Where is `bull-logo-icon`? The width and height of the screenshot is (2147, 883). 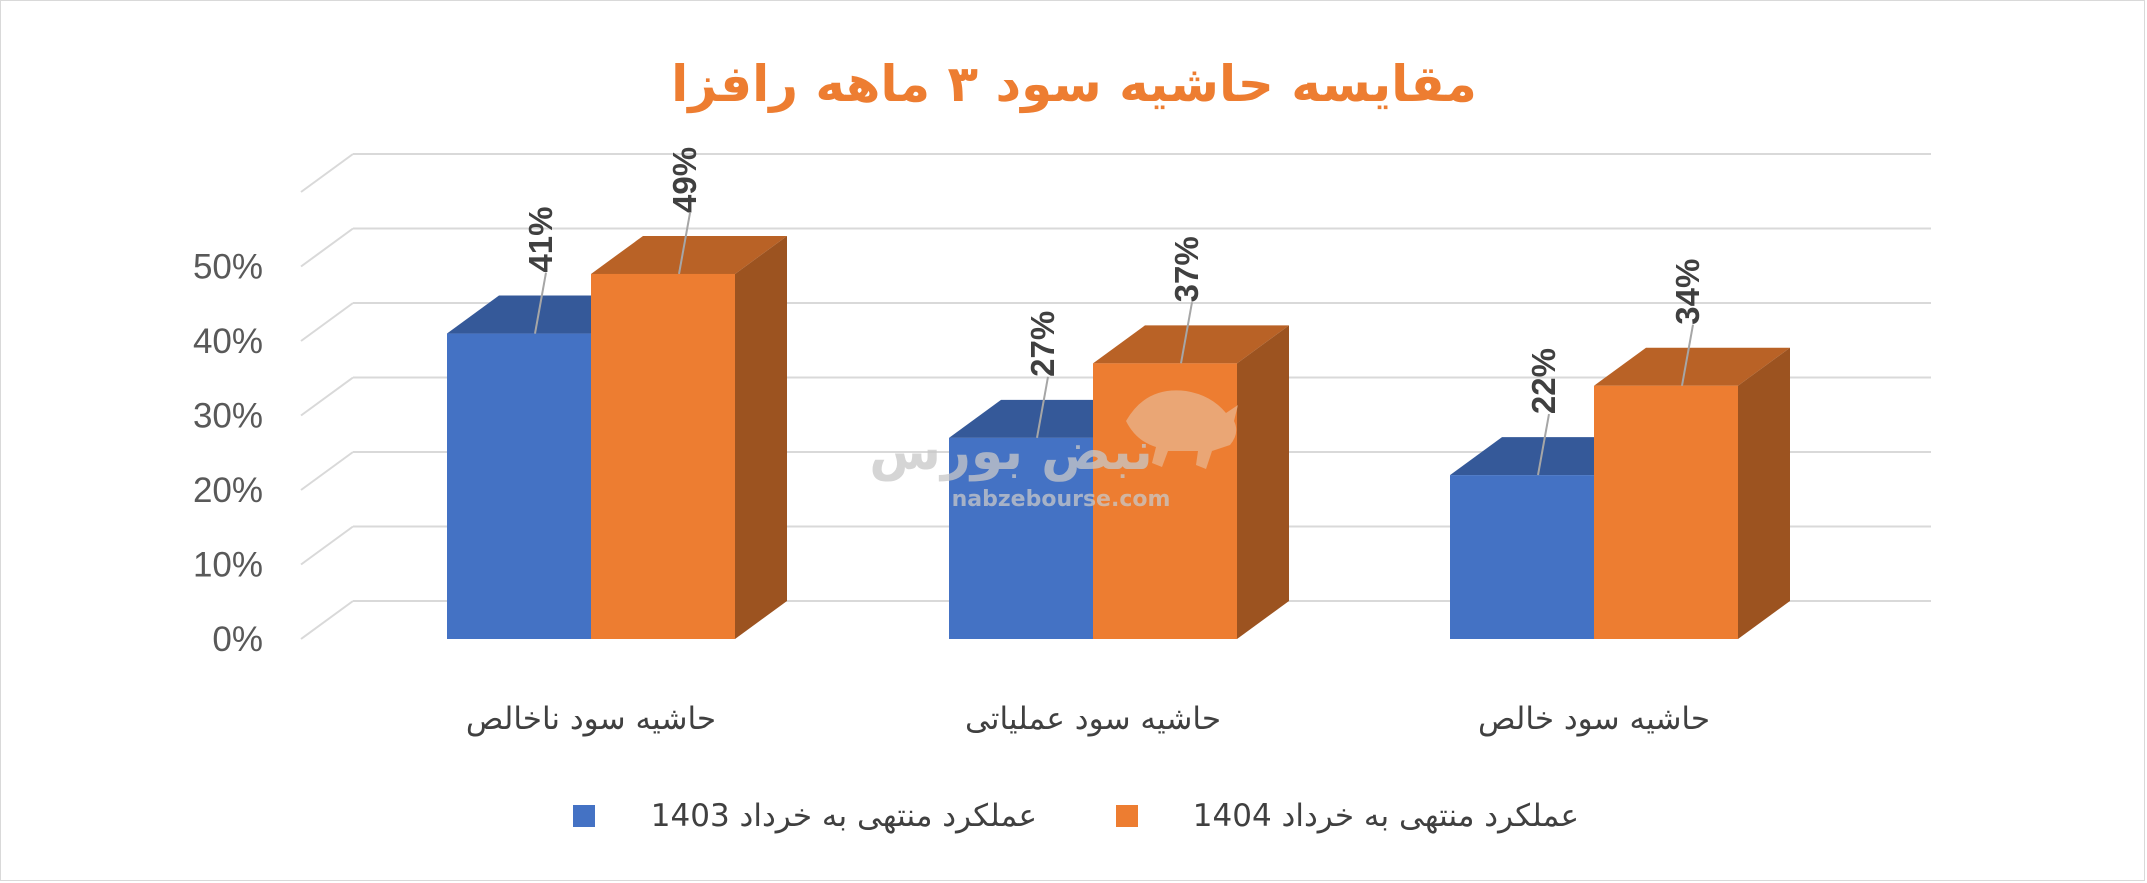 bull-logo-icon is located at coordinates (1182, 429).